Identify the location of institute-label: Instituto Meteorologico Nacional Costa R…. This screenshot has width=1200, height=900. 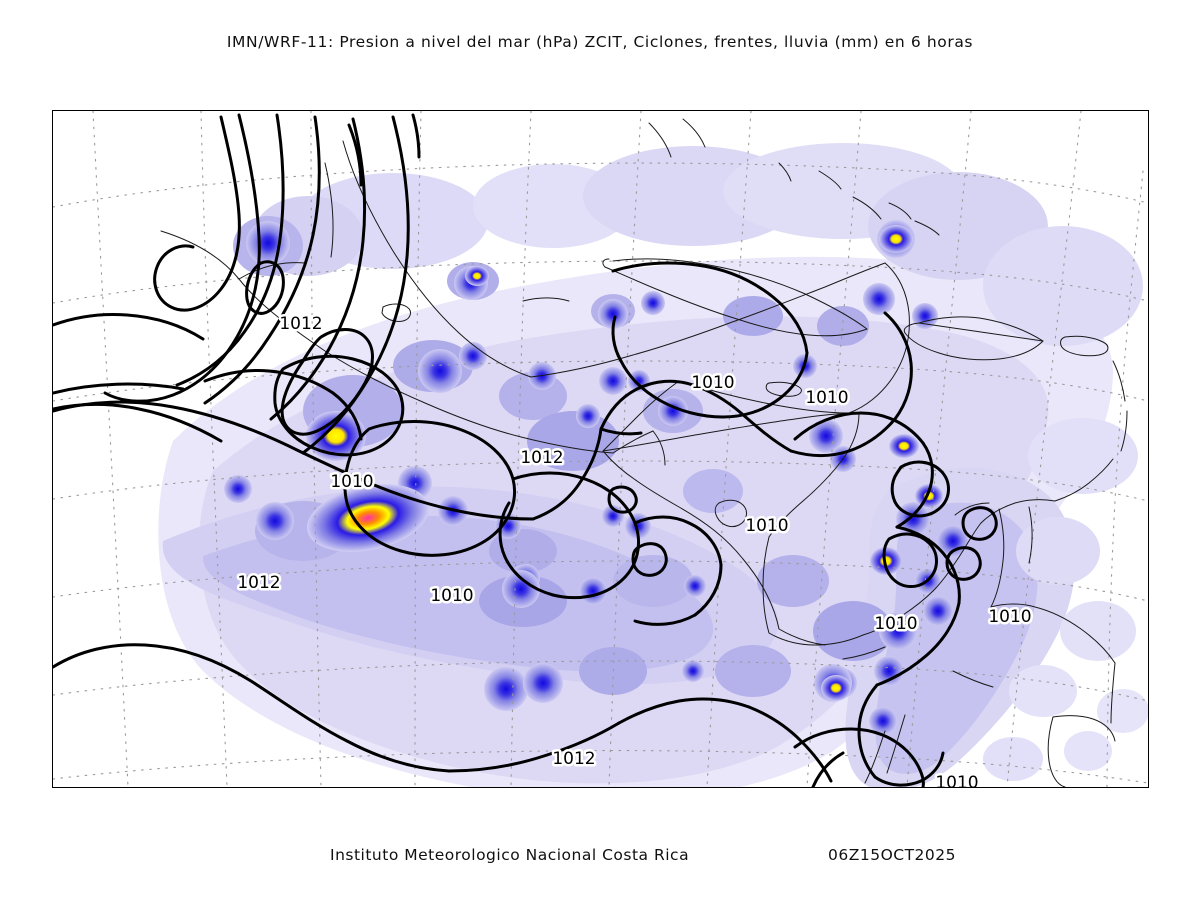
(510, 855).